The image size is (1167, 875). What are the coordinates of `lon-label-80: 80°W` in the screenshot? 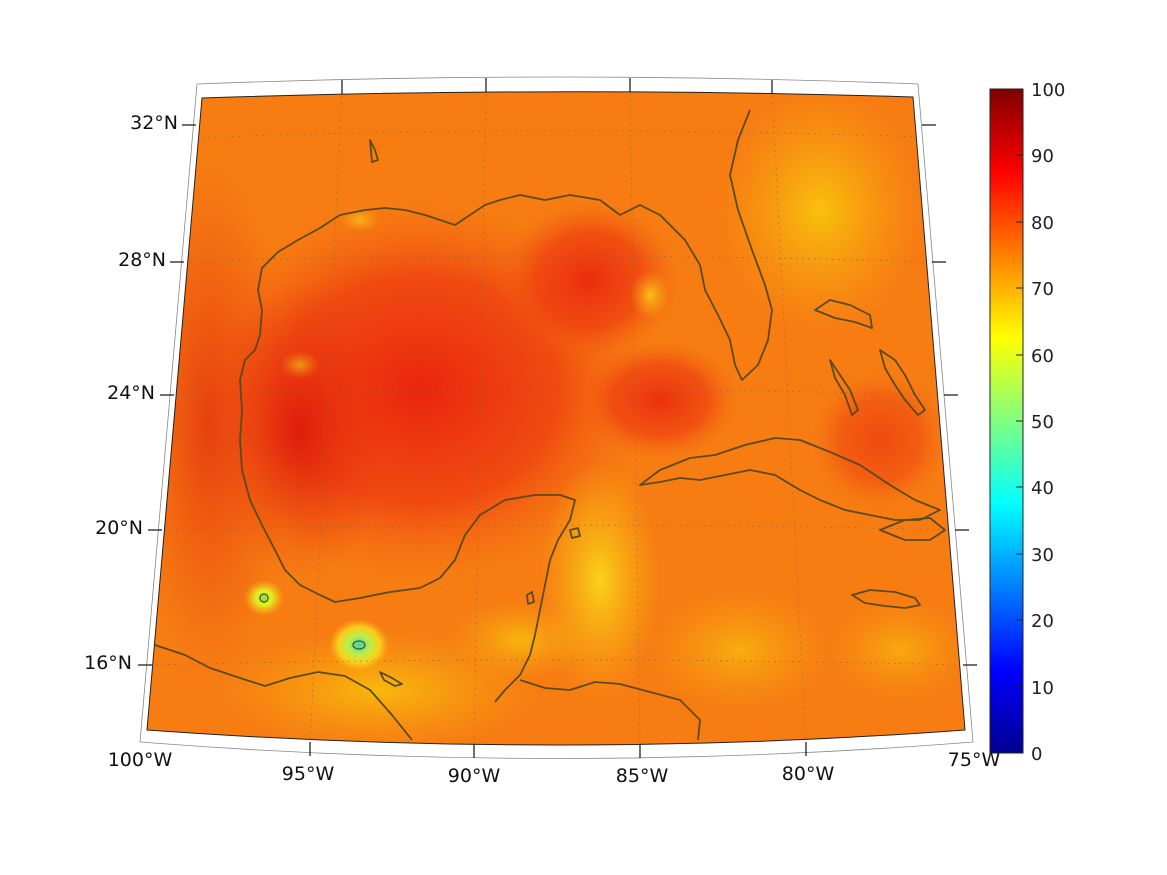 It's located at (808, 774).